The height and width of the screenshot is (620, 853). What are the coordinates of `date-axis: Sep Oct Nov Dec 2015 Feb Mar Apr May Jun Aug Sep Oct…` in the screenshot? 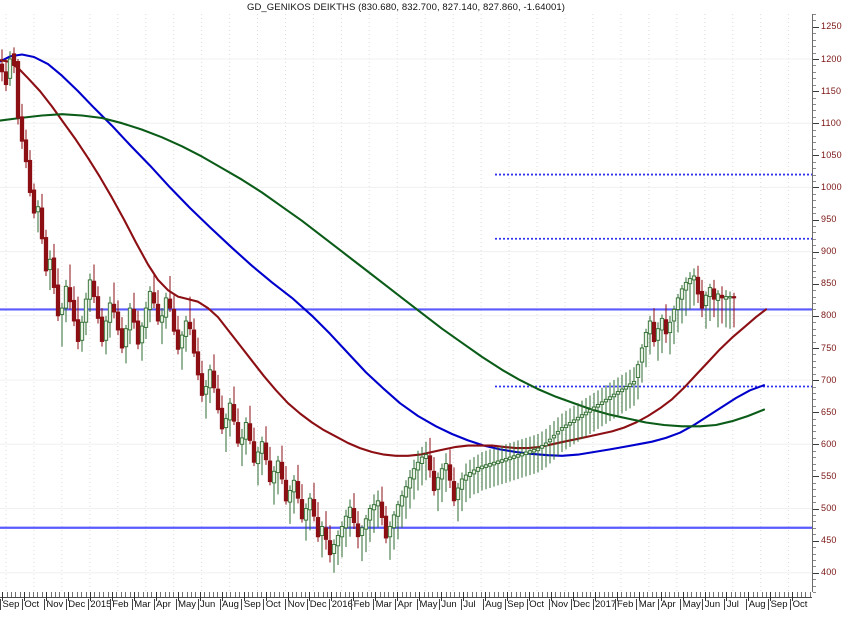 It's located at (406, 606).